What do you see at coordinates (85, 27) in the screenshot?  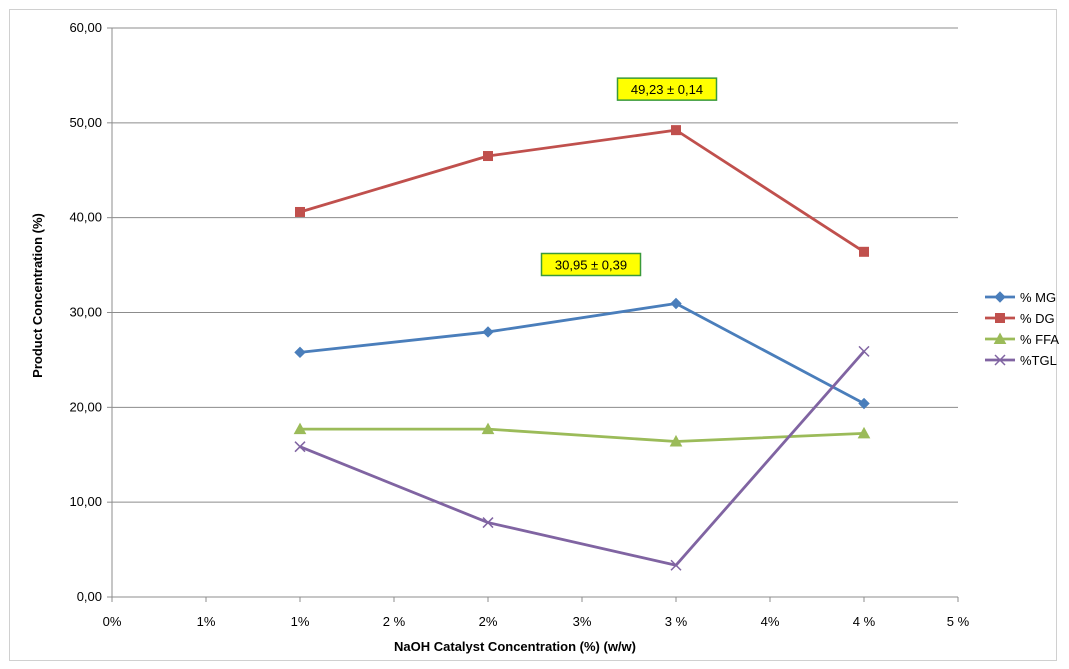 I see `y-tick-label: 60,00` at bounding box center [85, 27].